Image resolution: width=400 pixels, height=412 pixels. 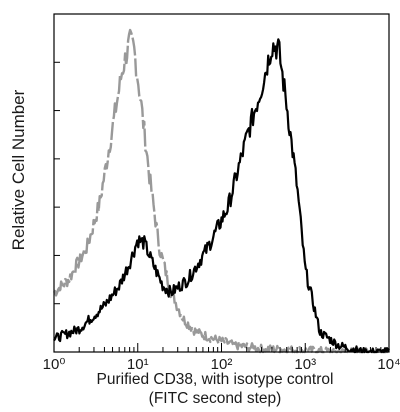 What do you see at coordinates (215, 379) in the screenshot?
I see `x-axis-title: Purified CD38, with isotype control` at bounding box center [215, 379].